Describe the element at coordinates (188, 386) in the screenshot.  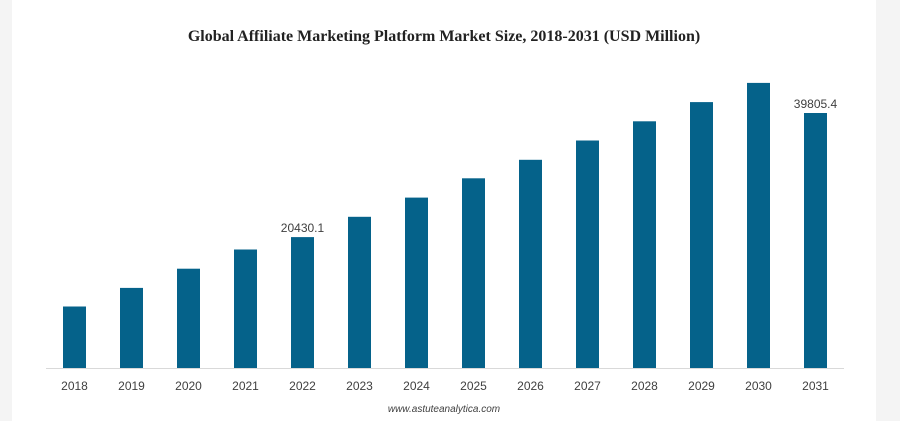
I see `x-tick-label-2020: 2020` at that location.